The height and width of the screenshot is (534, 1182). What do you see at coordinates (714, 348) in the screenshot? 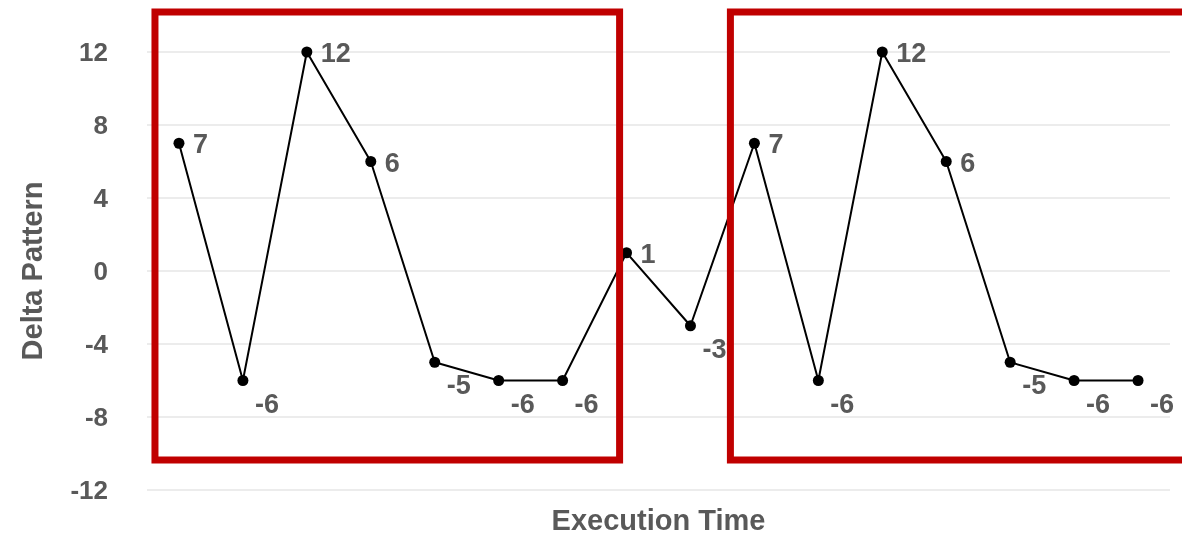
I see `data-label: -3` at bounding box center [714, 348].